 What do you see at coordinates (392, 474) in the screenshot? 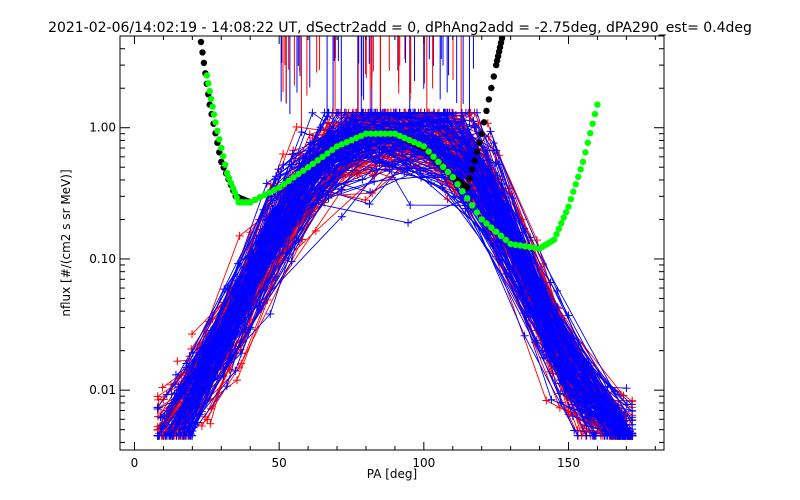
I see `x-axis-label: PA [deg]` at bounding box center [392, 474].